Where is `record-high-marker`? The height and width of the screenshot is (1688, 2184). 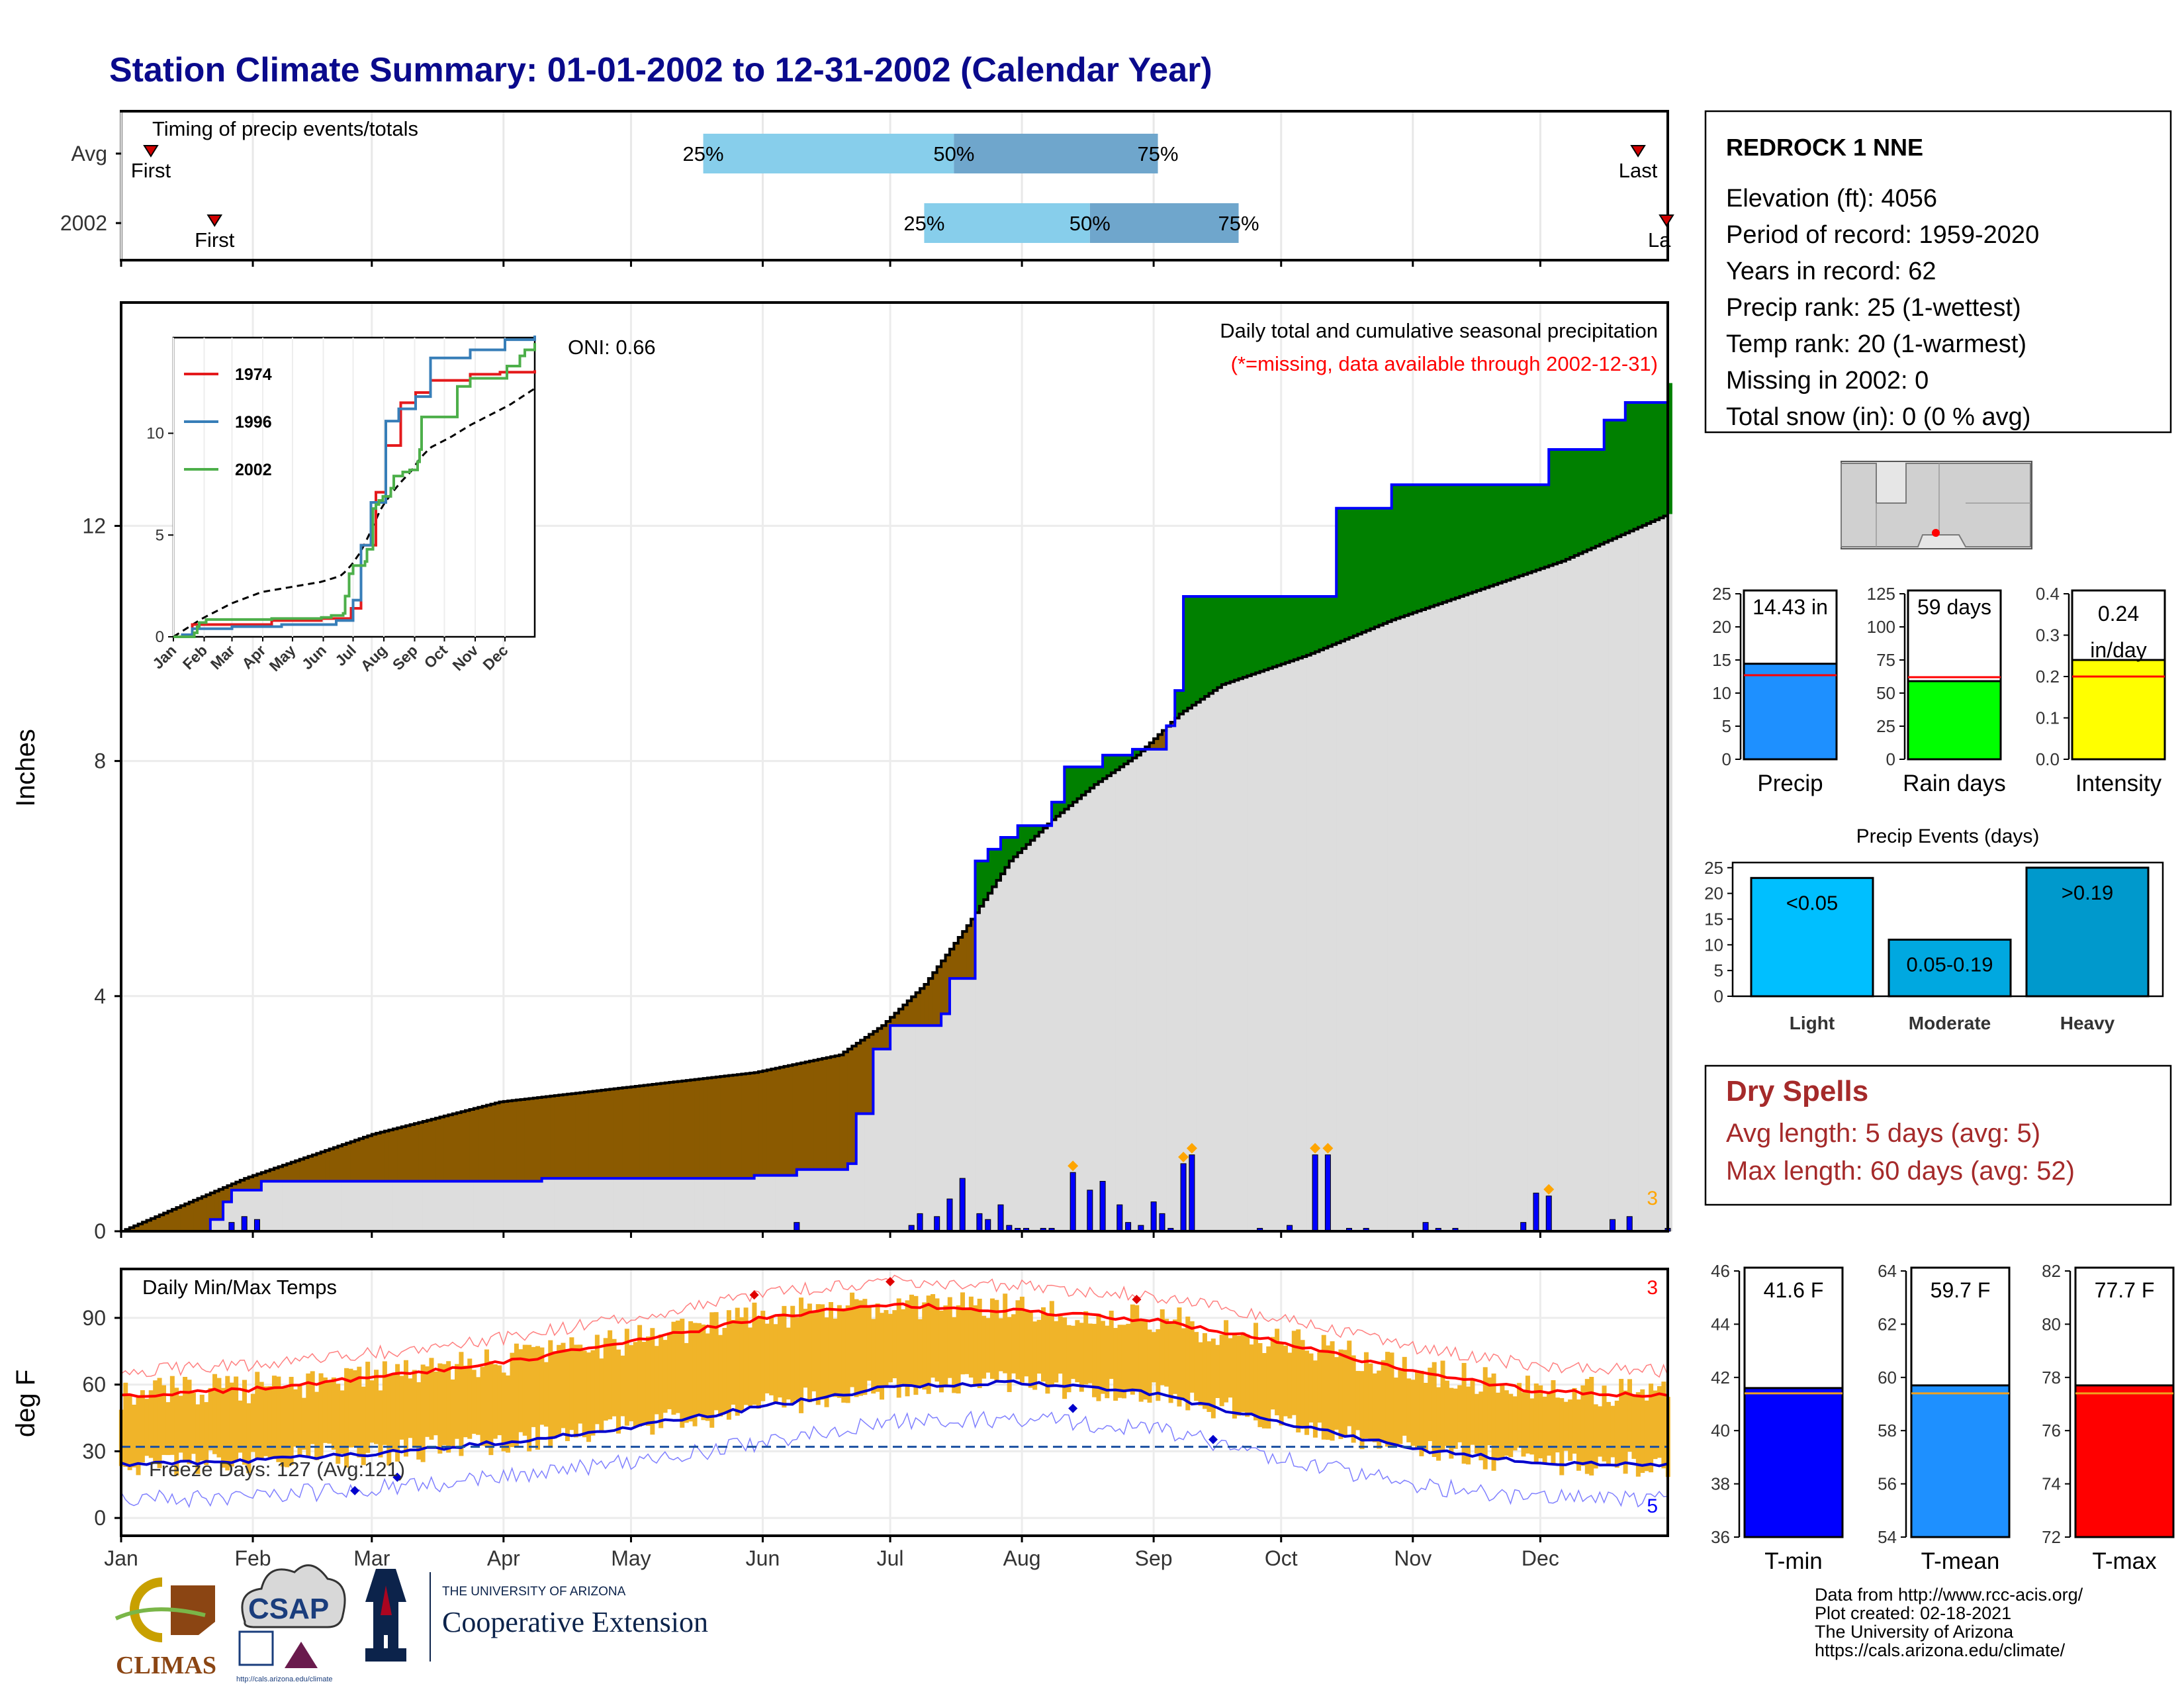 record-high-marker is located at coordinates (1137, 1300).